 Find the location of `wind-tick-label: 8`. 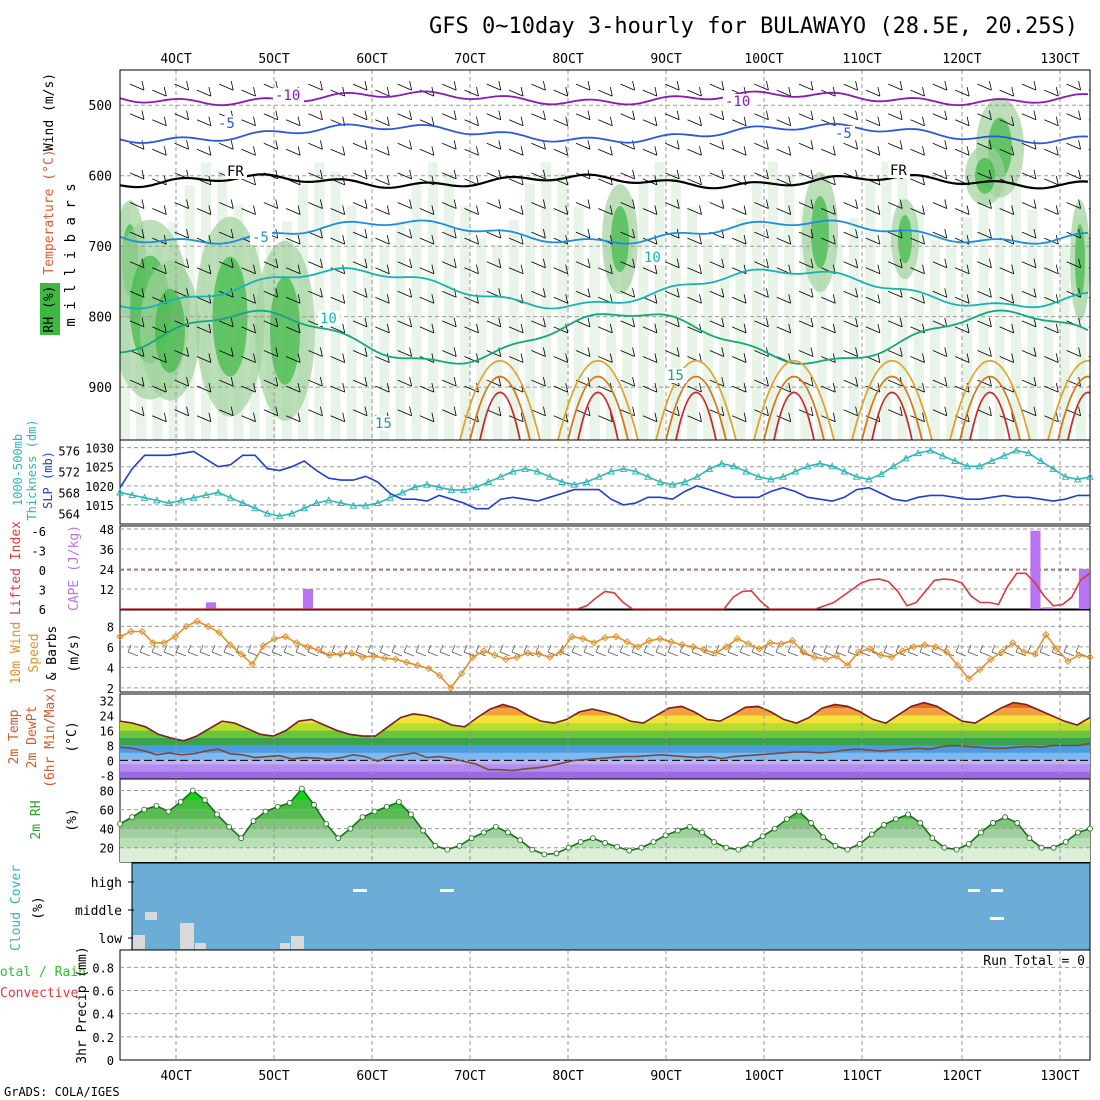

wind-tick-label: 8 is located at coordinates (110, 627).